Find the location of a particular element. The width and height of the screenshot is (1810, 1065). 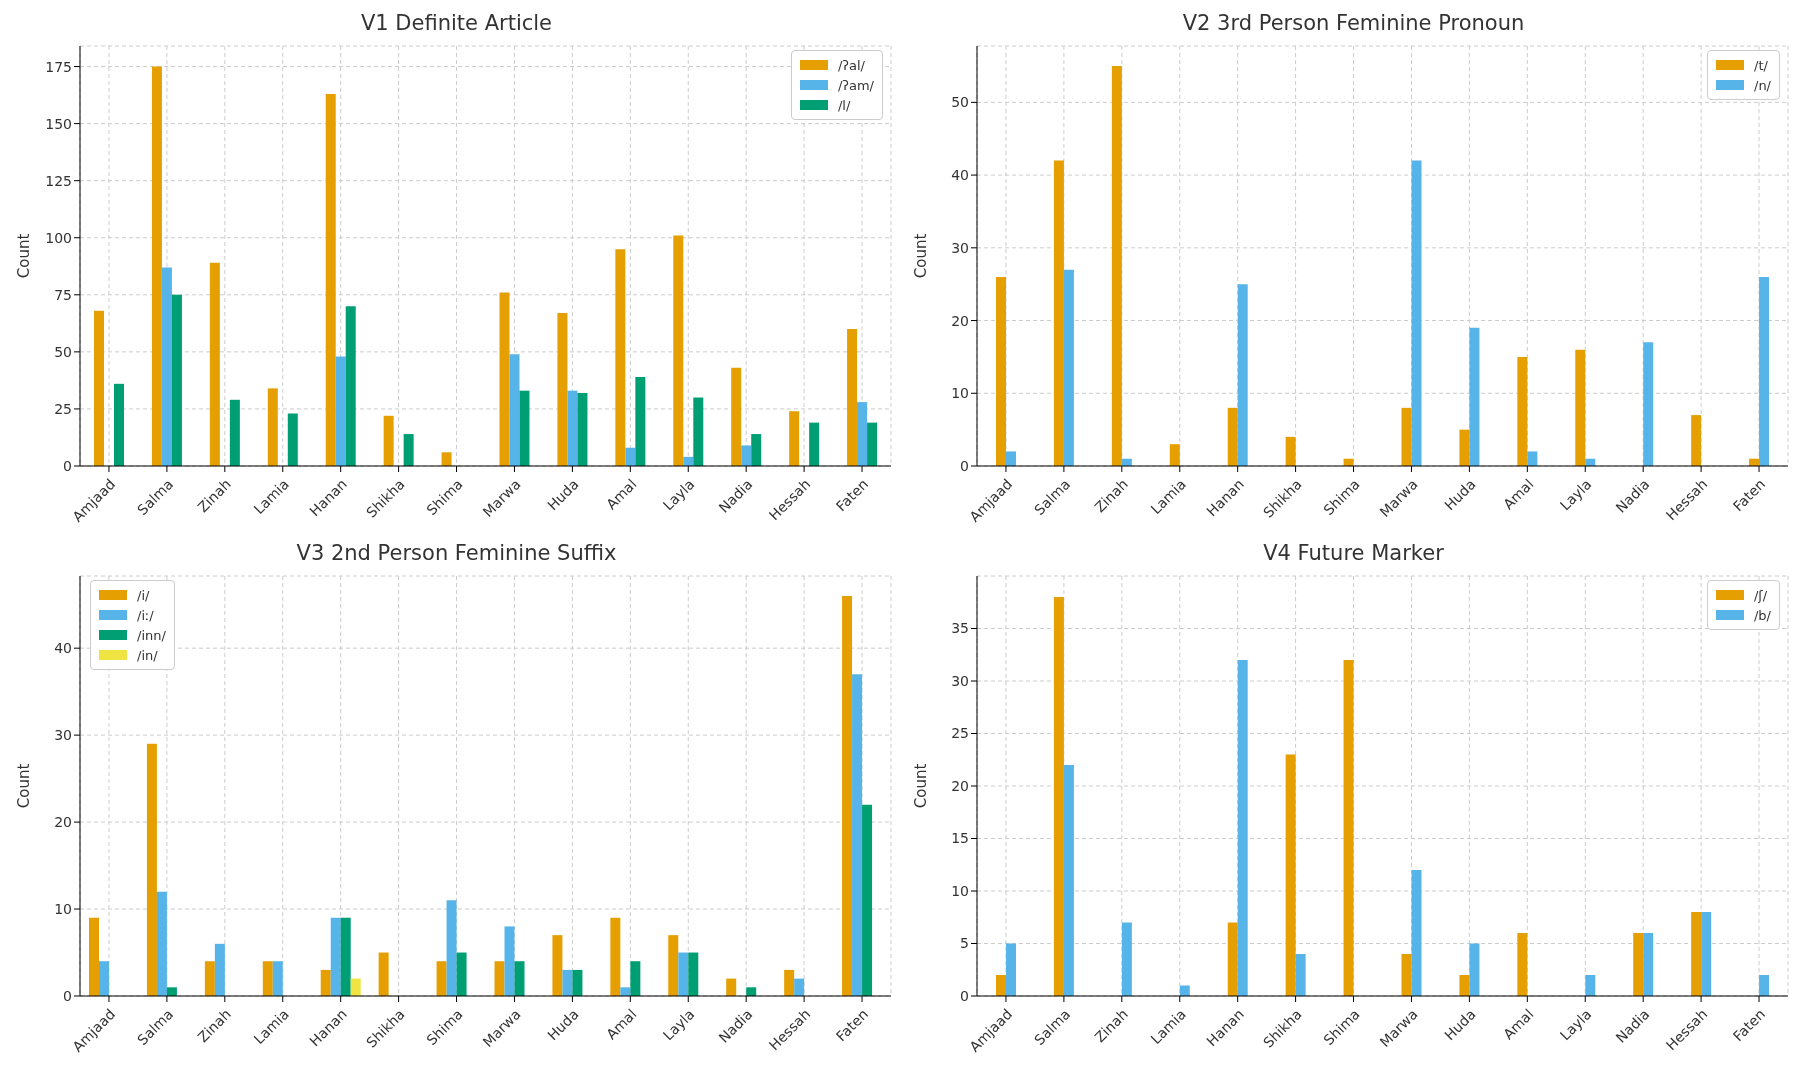

y-tick-label: 175 is located at coordinates (58, 66).